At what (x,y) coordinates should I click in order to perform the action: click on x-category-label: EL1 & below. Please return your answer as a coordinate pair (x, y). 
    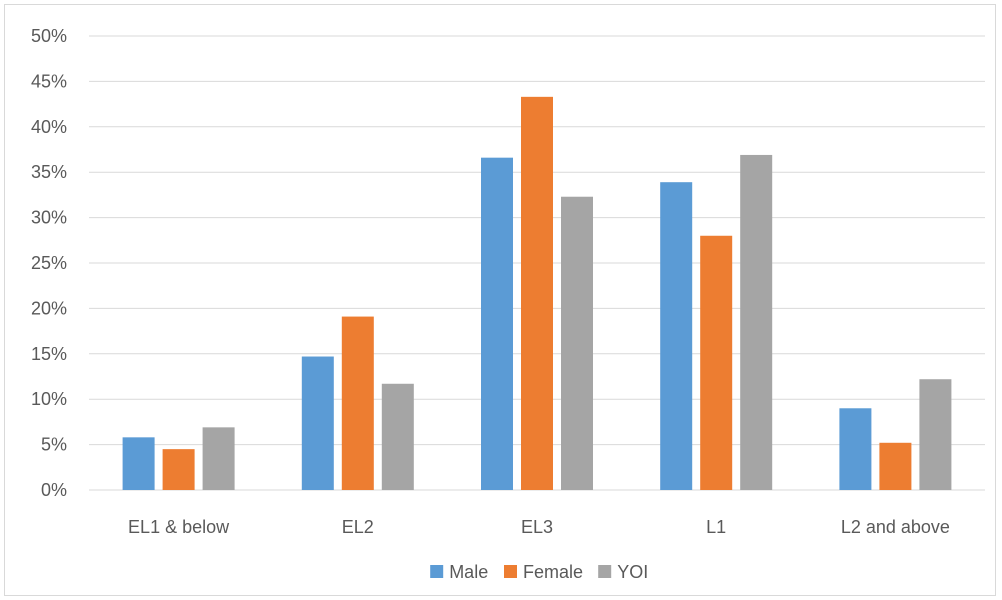
    Looking at the image, I should click on (179, 527).